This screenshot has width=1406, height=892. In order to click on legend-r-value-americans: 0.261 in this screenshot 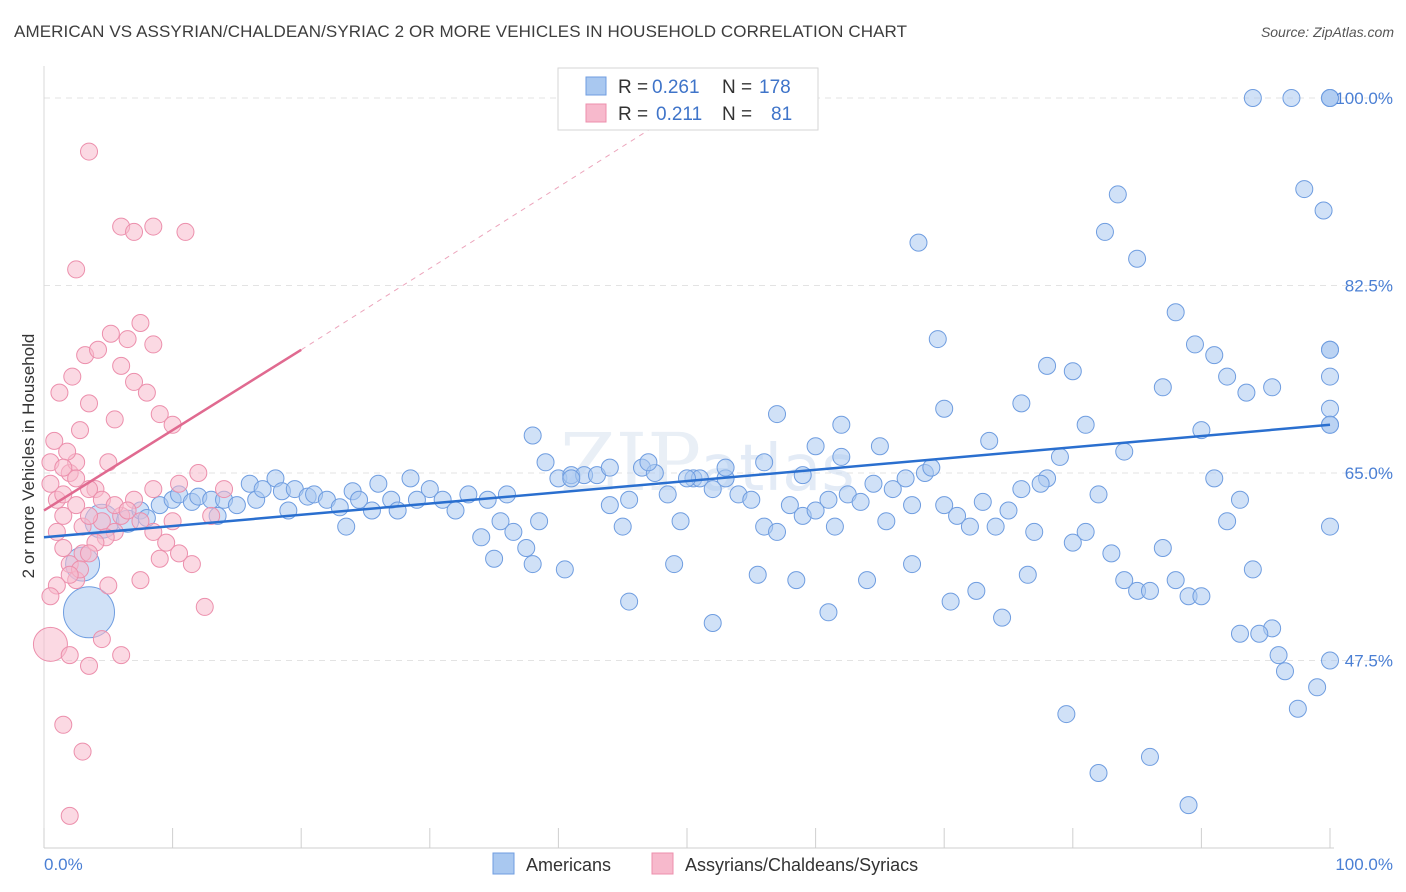, I will do `click(676, 87)`.